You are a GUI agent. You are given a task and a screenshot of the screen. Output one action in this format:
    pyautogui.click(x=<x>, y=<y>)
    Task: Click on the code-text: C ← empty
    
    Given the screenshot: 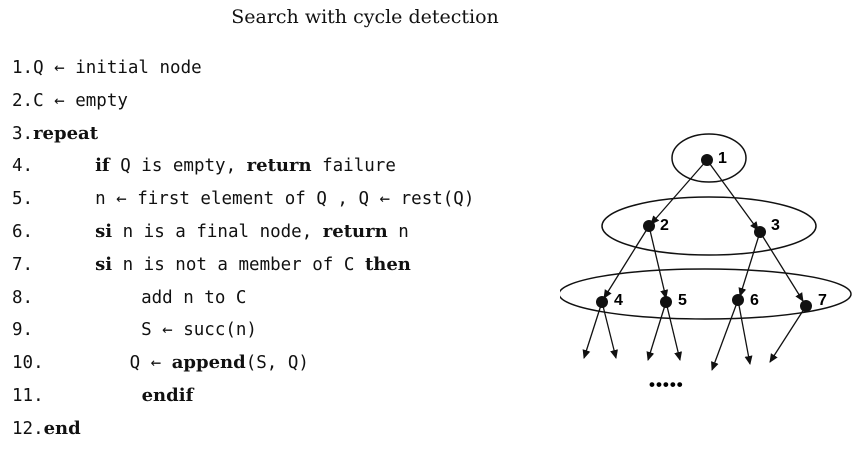 What is the action you would take?
    pyautogui.click(x=80, y=100)
    